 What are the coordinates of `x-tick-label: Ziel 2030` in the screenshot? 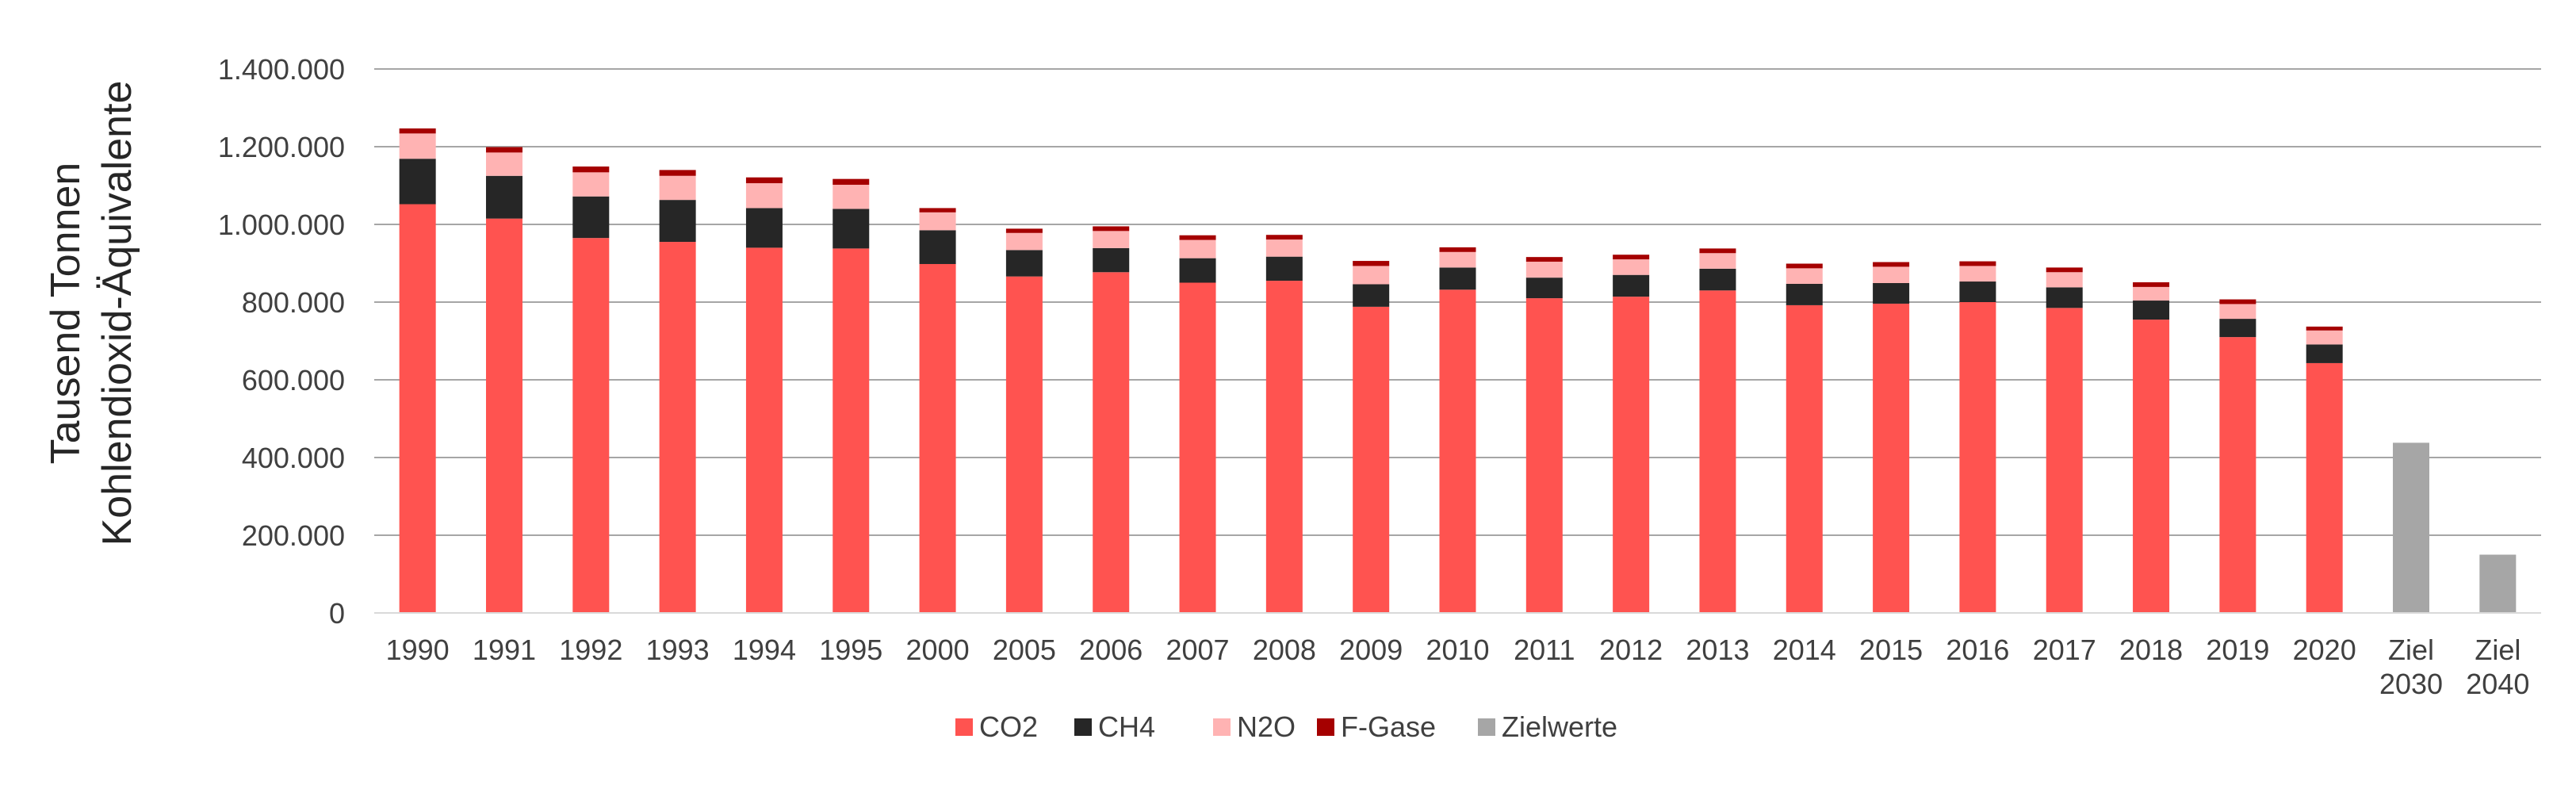 It's located at (2411, 667).